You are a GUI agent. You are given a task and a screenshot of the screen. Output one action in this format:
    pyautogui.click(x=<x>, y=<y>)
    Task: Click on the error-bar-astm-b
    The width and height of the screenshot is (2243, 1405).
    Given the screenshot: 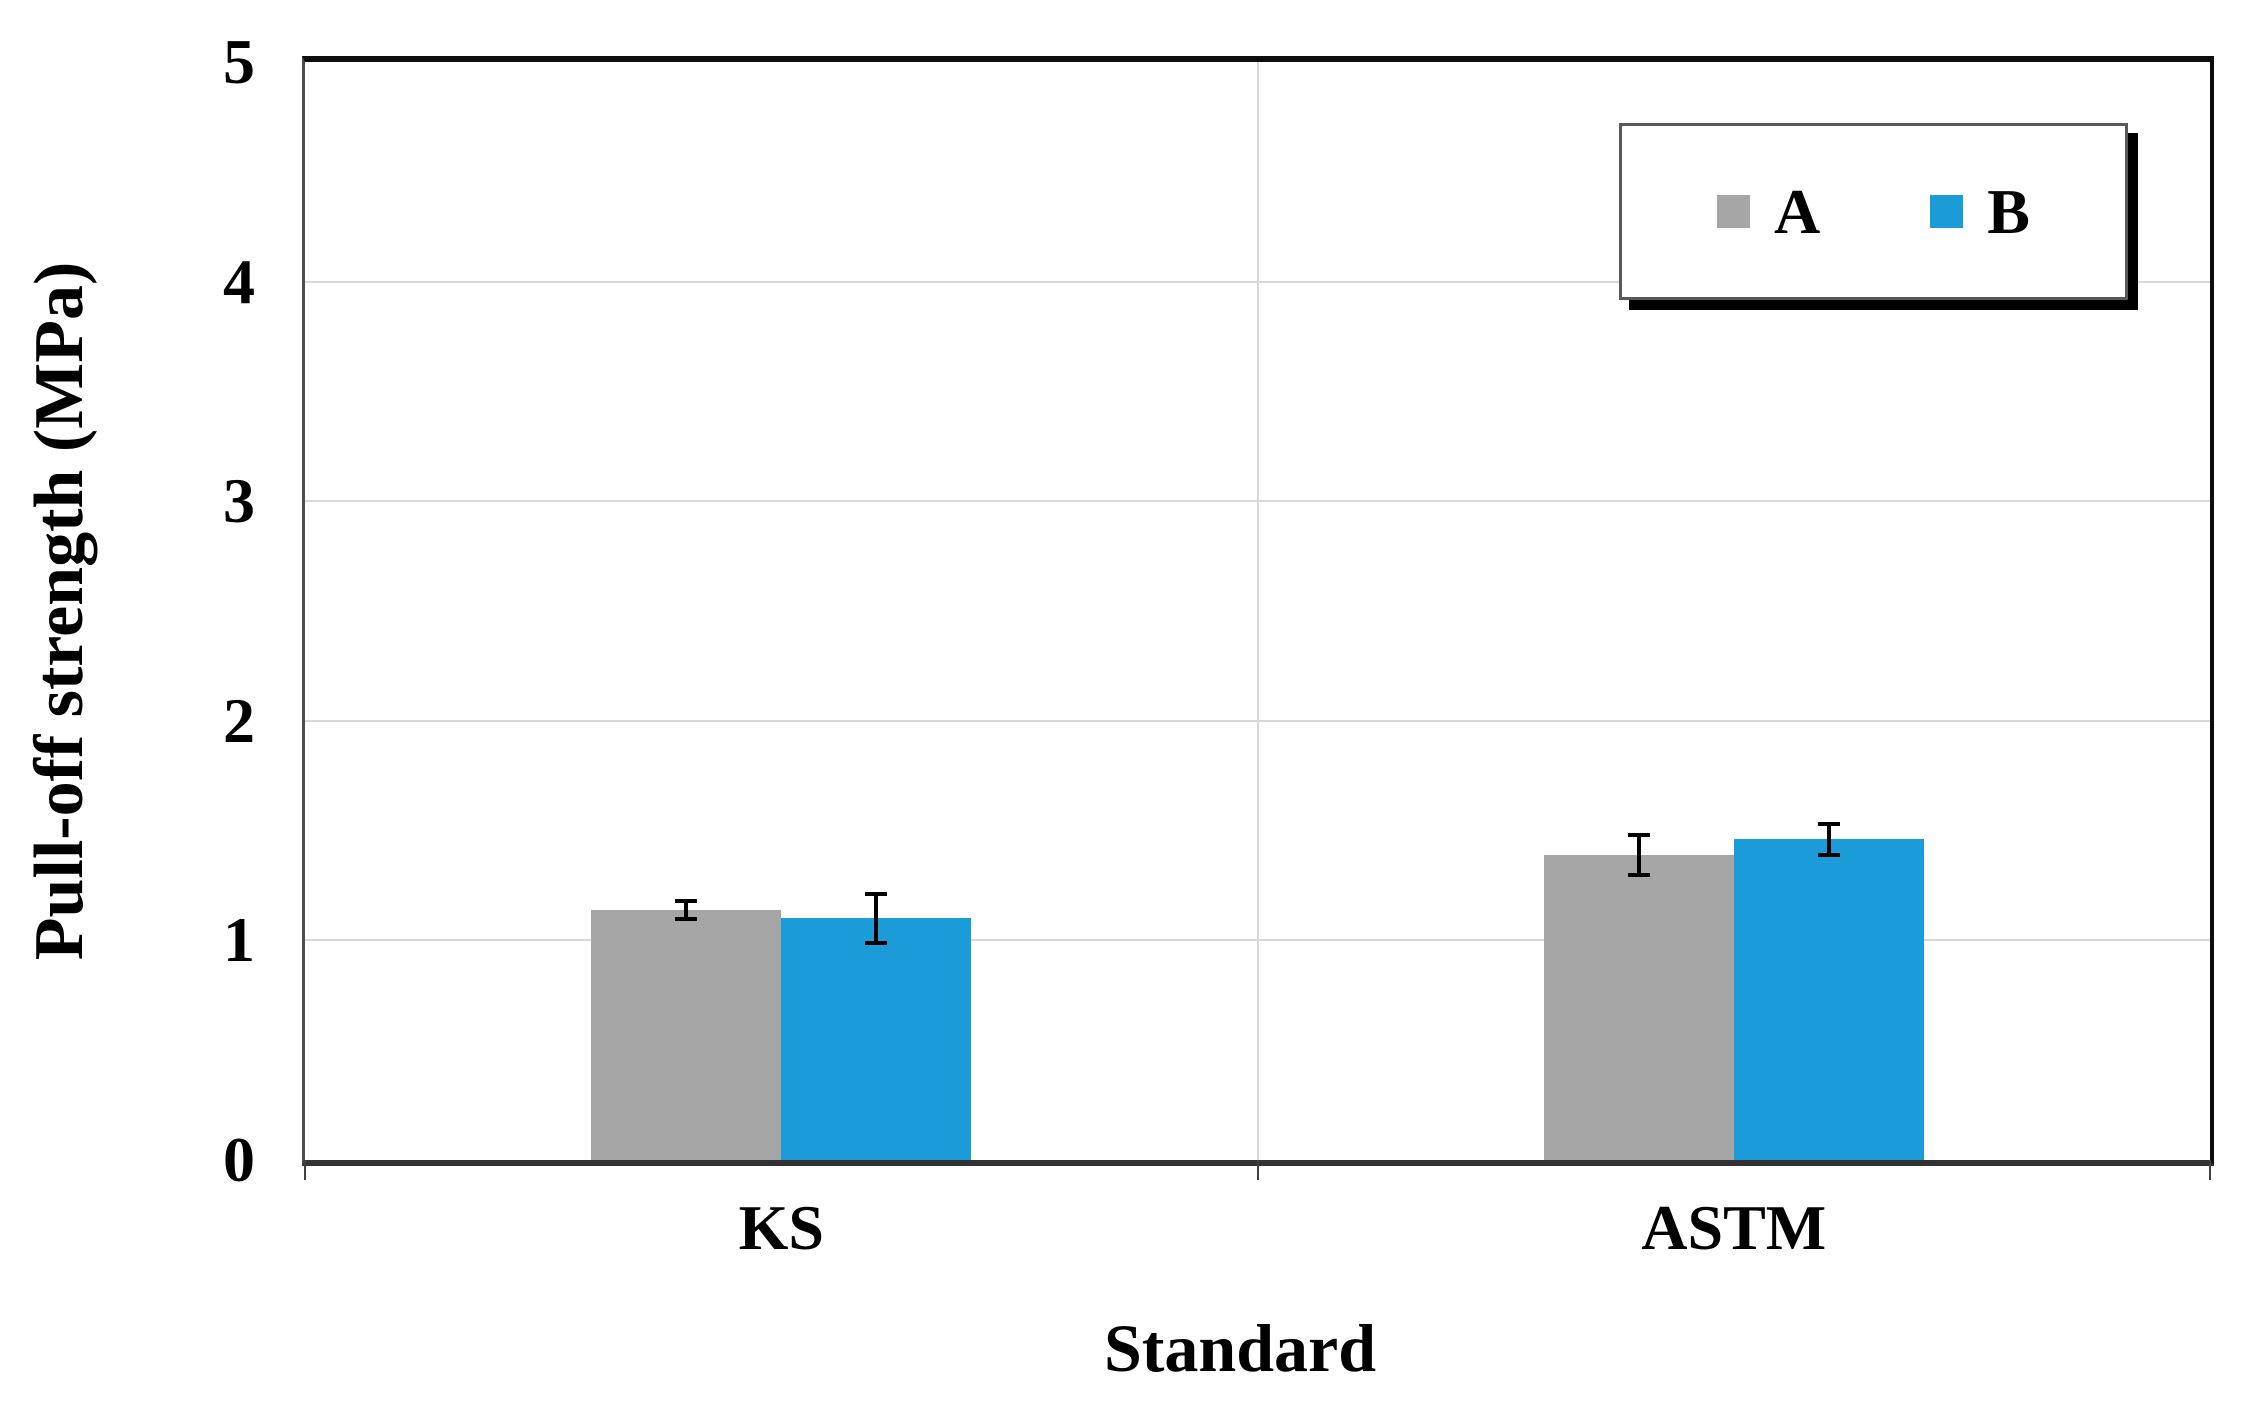 What is the action you would take?
    pyautogui.click(x=1828, y=839)
    